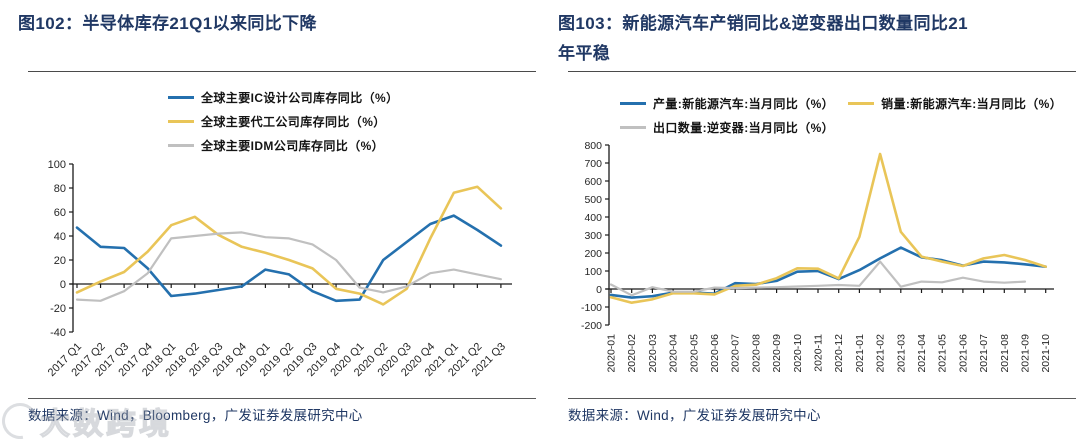 The width and height of the screenshot is (1080, 446). Describe the element at coordinates (841, 127) in the screenshot. I see `legend-row: 出口数量:逆变器:当月同比（%）` at that location.